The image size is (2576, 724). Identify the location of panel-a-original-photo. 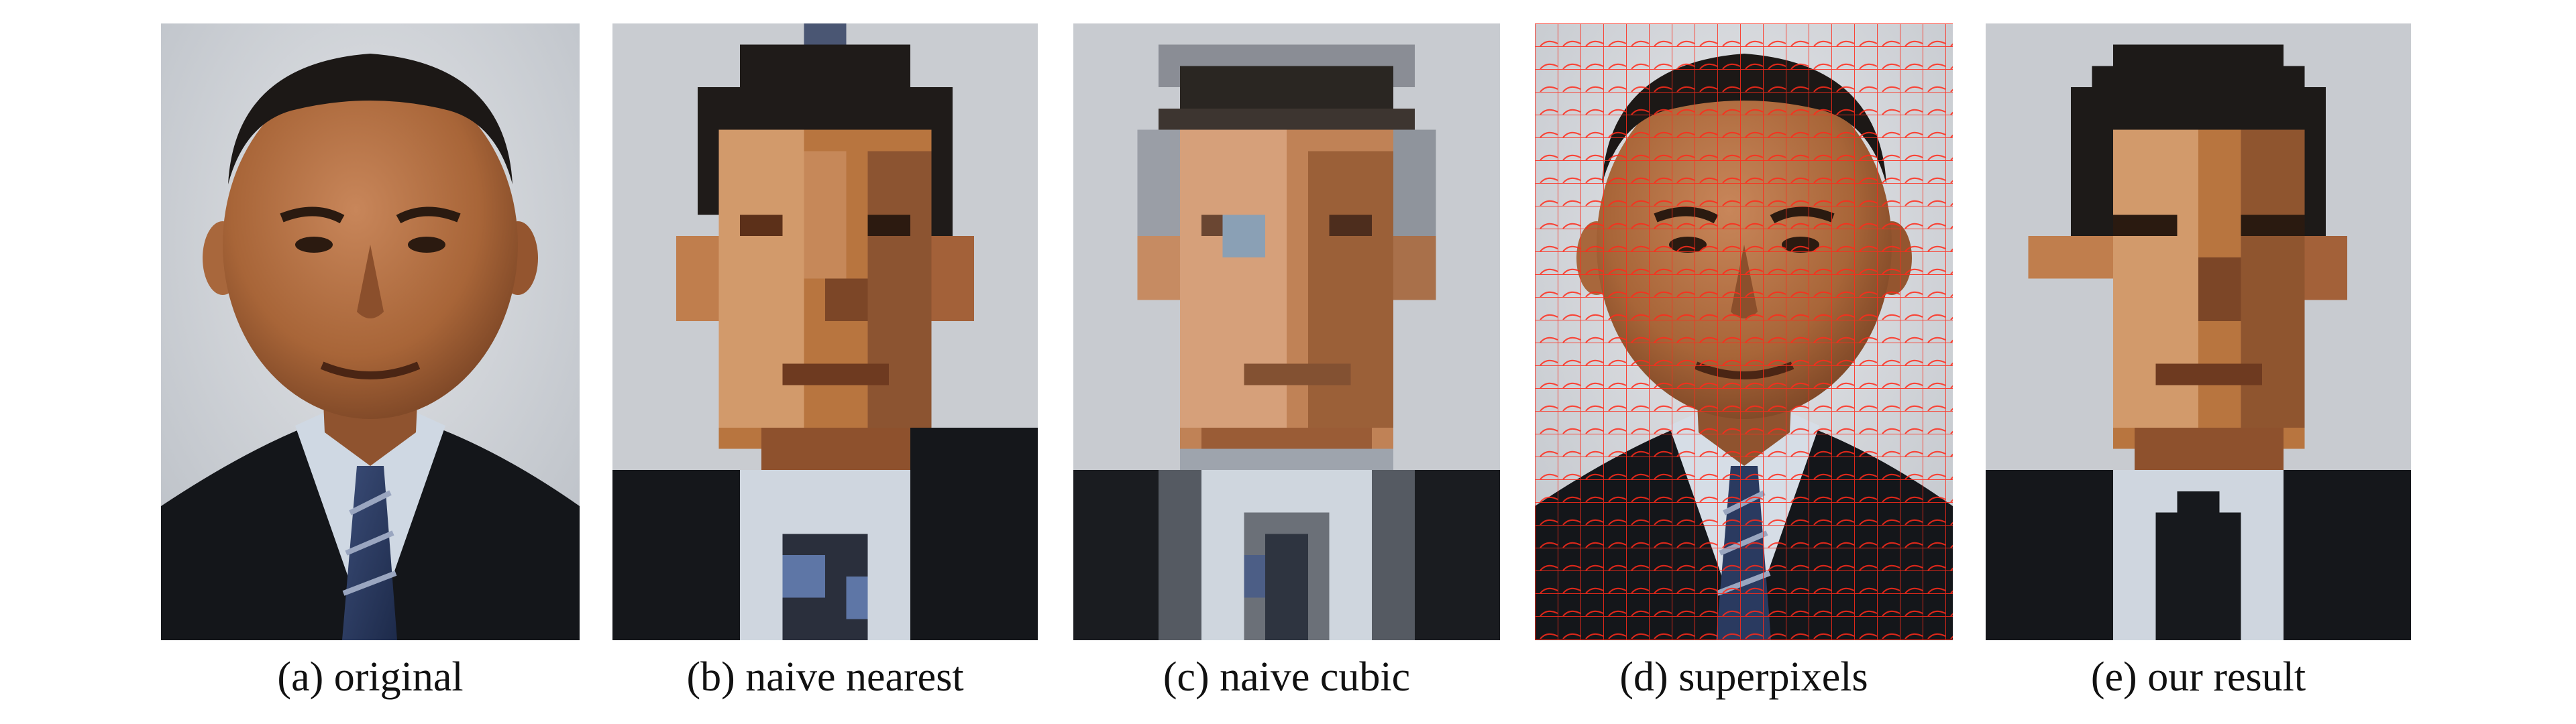
(370, 331).